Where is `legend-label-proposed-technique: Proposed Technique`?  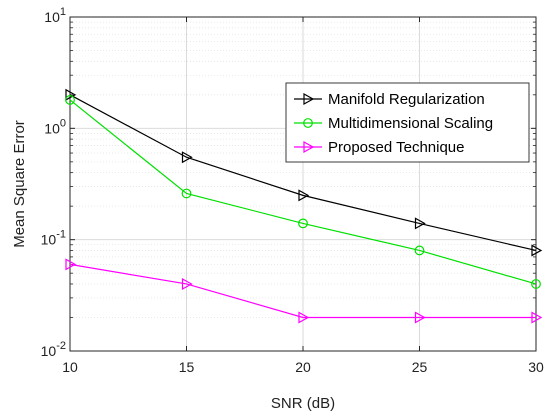
legend-label-proposed-technique: Proposed Technique is located at coordinates (396, 147).